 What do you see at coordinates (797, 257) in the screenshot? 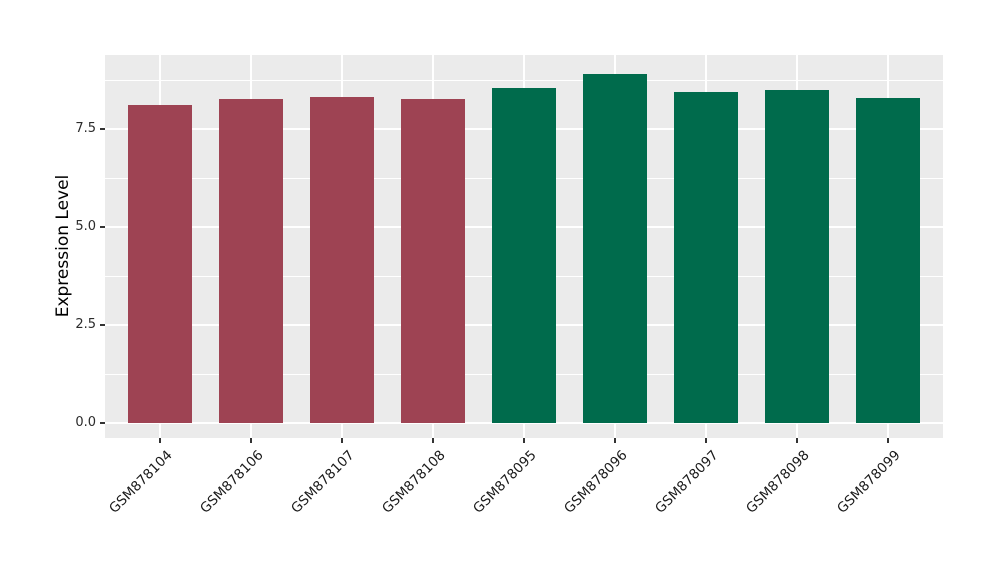
I see `bar-GSM878098` at bounding box center [797, 257].